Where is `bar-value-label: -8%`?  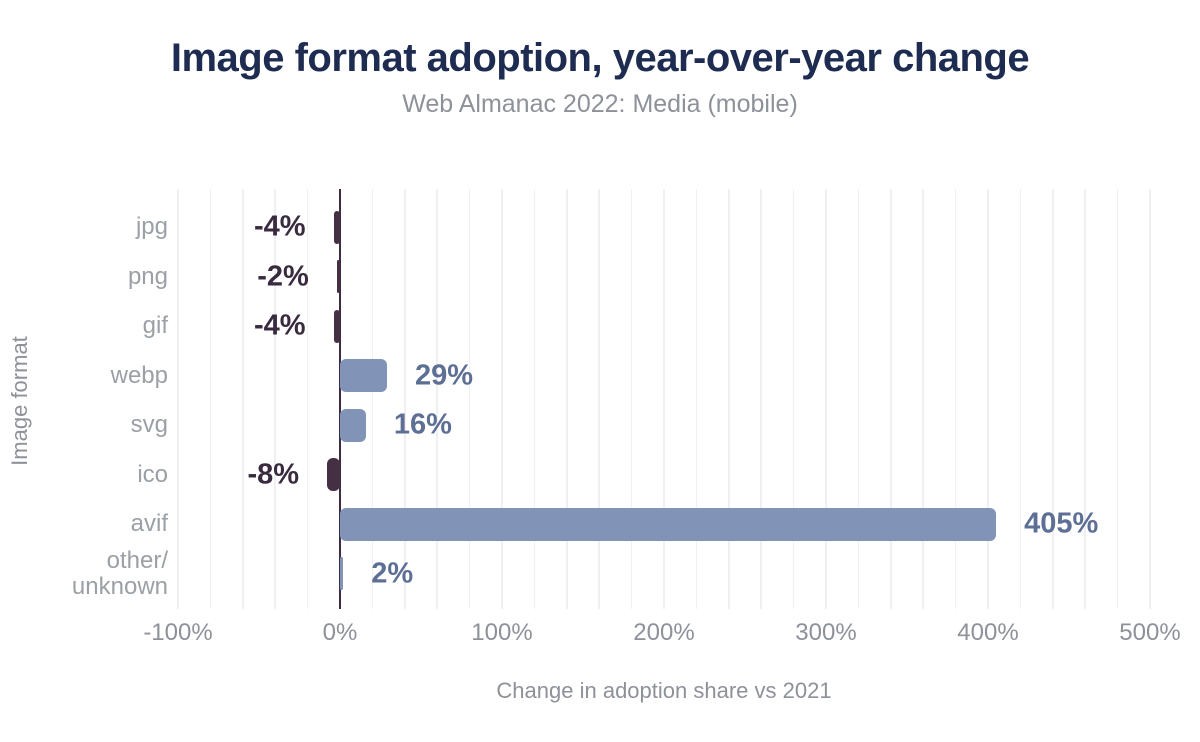
bar-value-label: -8% is located at coordinates (273, 474).